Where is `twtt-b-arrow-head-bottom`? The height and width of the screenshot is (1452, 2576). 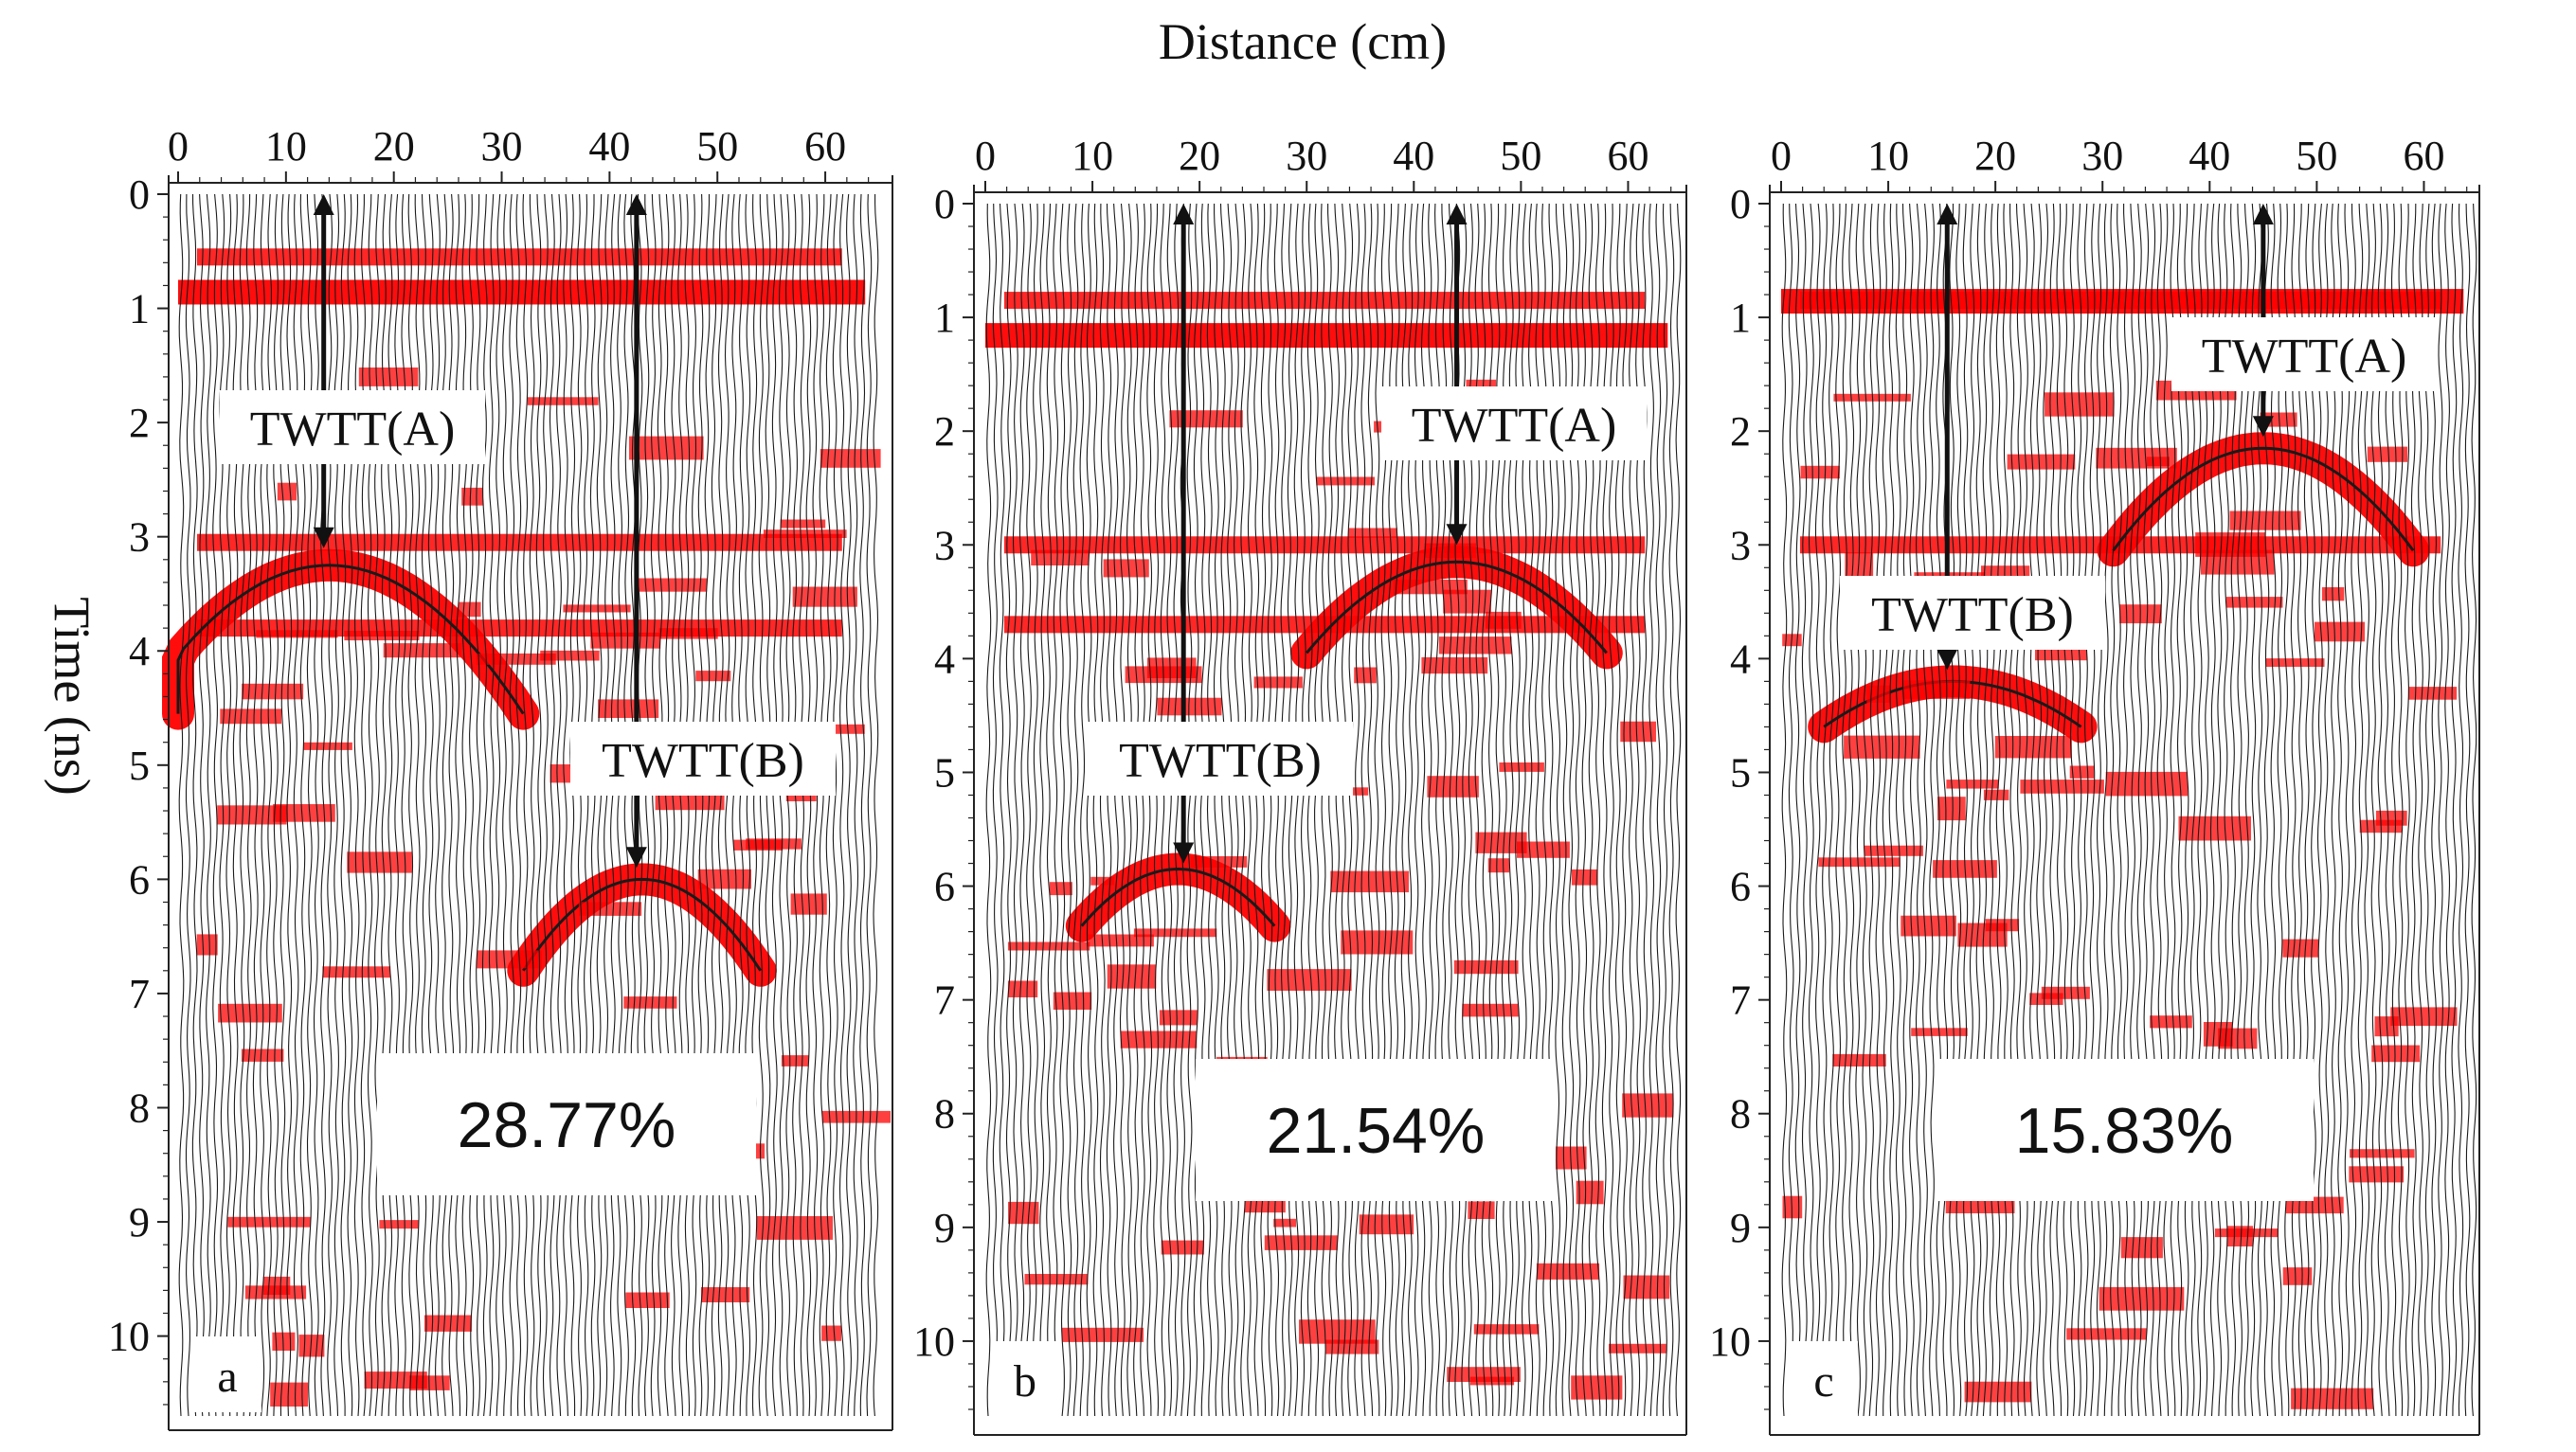 twtt-b-arrow-head-bottom is located at coordinates (1947, 660).